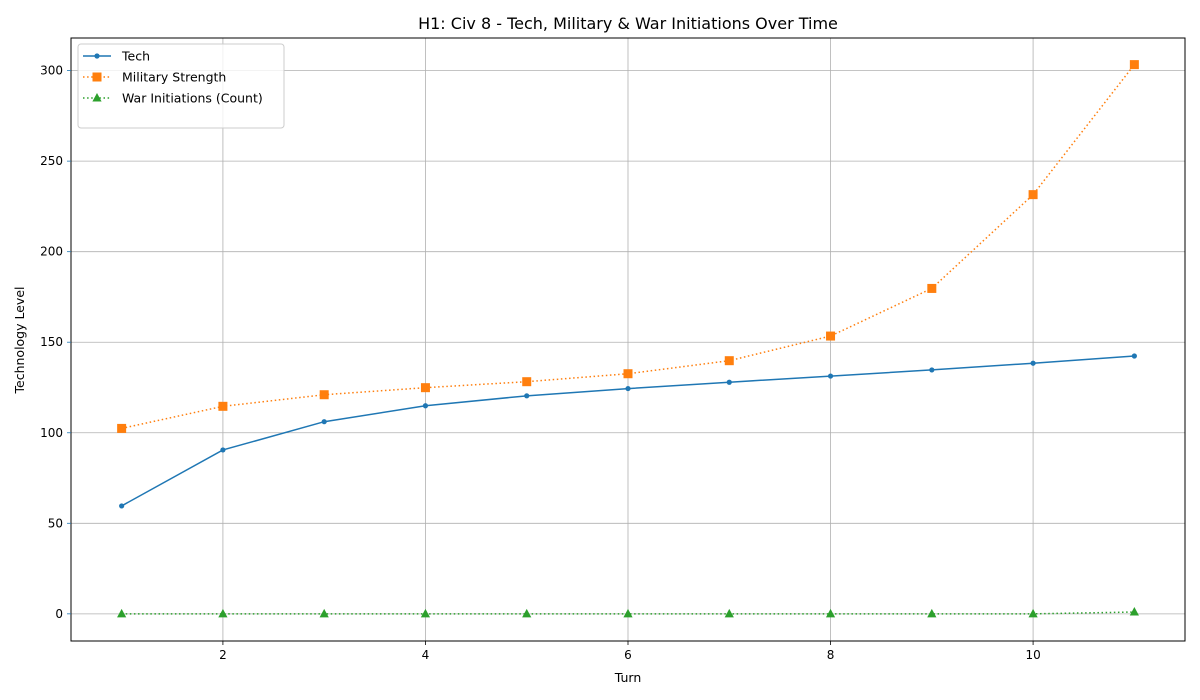  I want to click on x-axis-label: Turn, so click(628, 677).